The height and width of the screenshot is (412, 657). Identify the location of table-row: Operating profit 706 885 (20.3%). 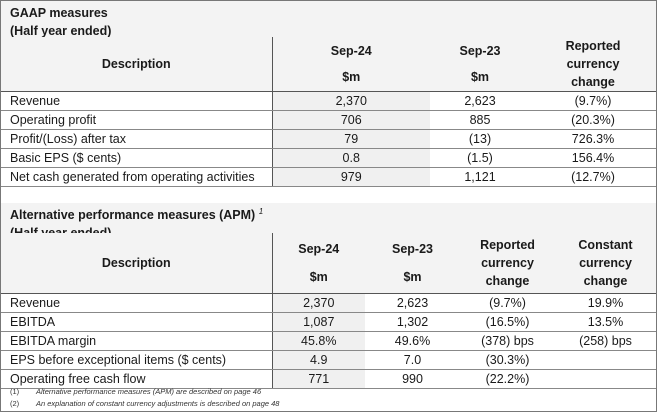
(328, 120).